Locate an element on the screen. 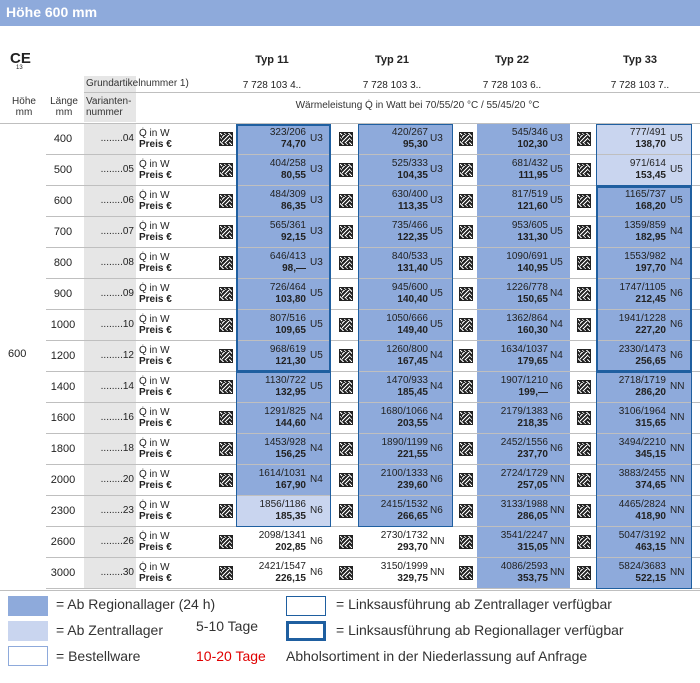 The width and height of the screenshot is (700, 683). legend-swatch-region is located at coordinates (28, 606).